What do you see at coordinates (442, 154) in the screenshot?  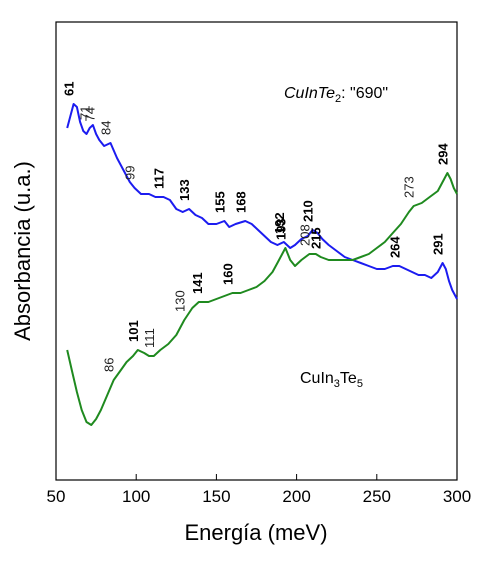 I see `peak-label: 294` at bounding box center [442, 154].